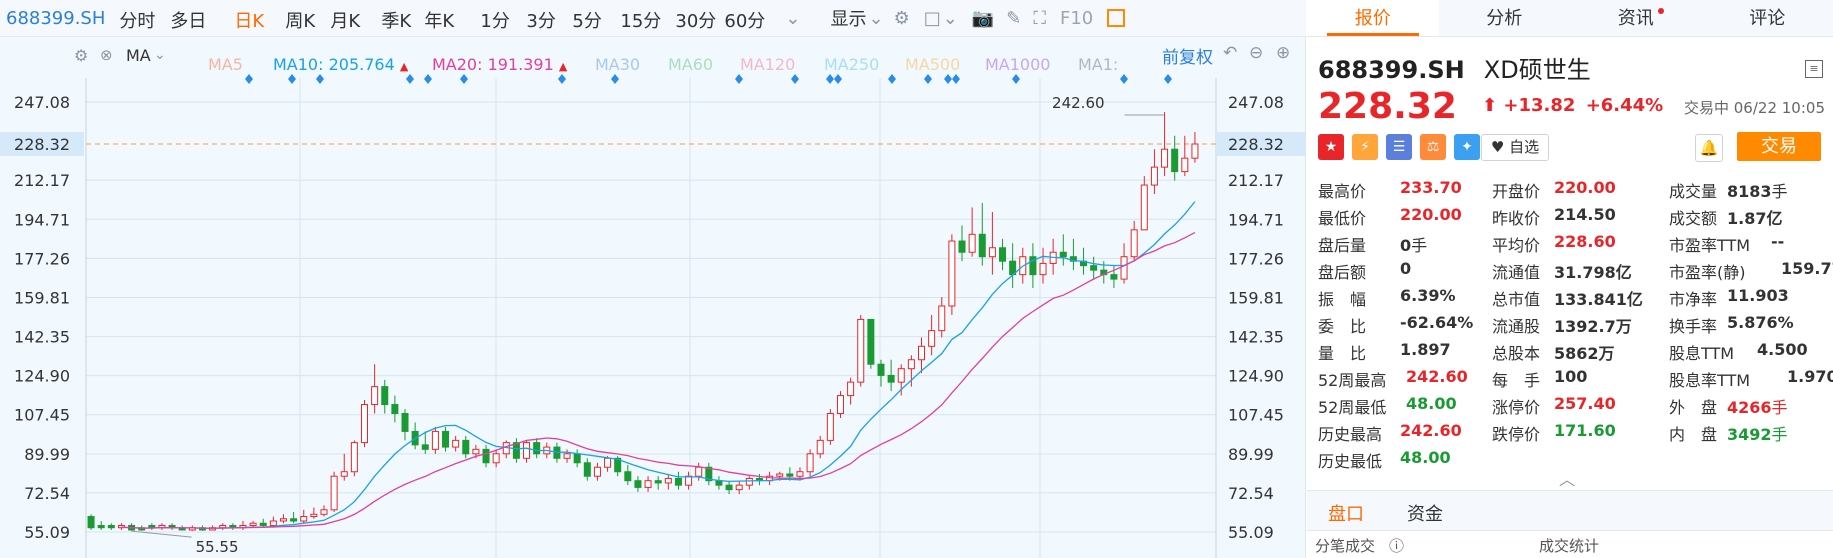 The height and width of the screenshot is (558, 1833). I want to click on y-tick-label: 247.08, so click(1256, 102).